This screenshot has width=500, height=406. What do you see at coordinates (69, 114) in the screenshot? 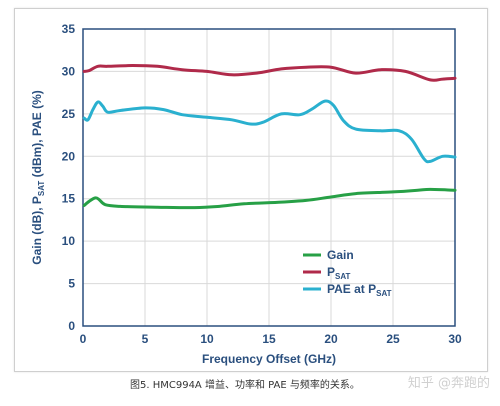
I see `y-tick-label: 25` at bounding box center [69, 114].